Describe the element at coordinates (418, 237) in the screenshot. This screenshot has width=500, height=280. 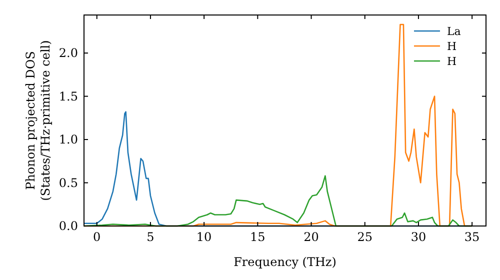
I see `x-tick-label: 30` at that location.